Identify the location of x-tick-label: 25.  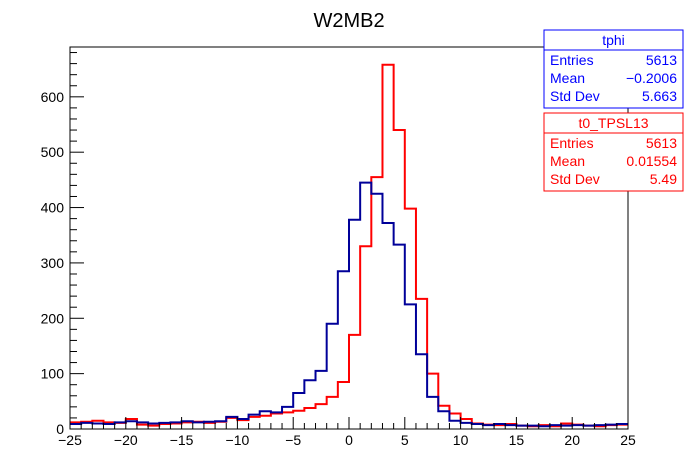
(628, 440).